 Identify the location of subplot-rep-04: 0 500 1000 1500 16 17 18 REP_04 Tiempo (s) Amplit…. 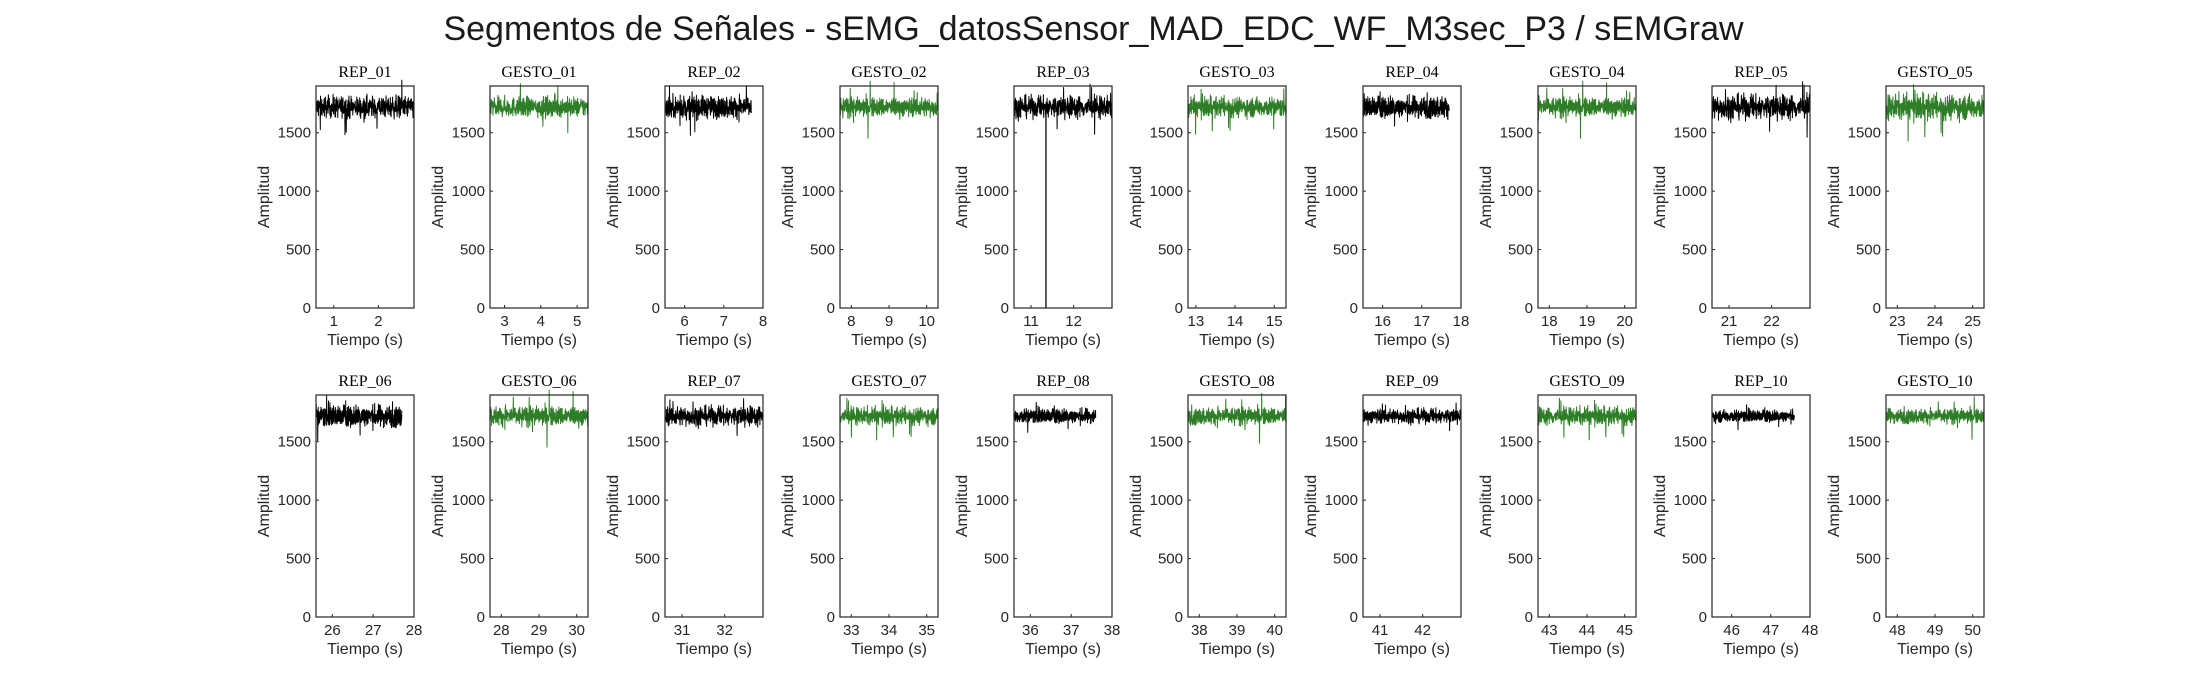
(1386, 206).